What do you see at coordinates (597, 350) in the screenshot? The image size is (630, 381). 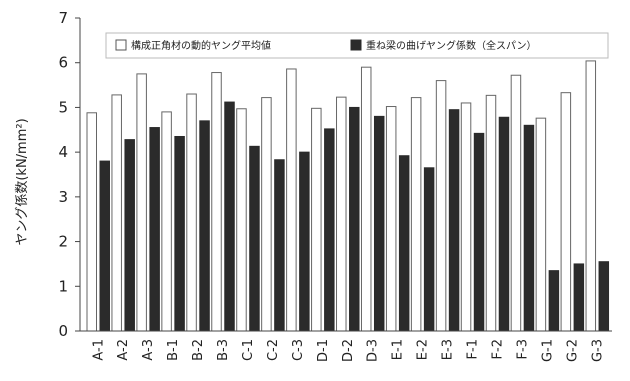 I see `x-tick-label: G-3` at bounding box center [597, 350].